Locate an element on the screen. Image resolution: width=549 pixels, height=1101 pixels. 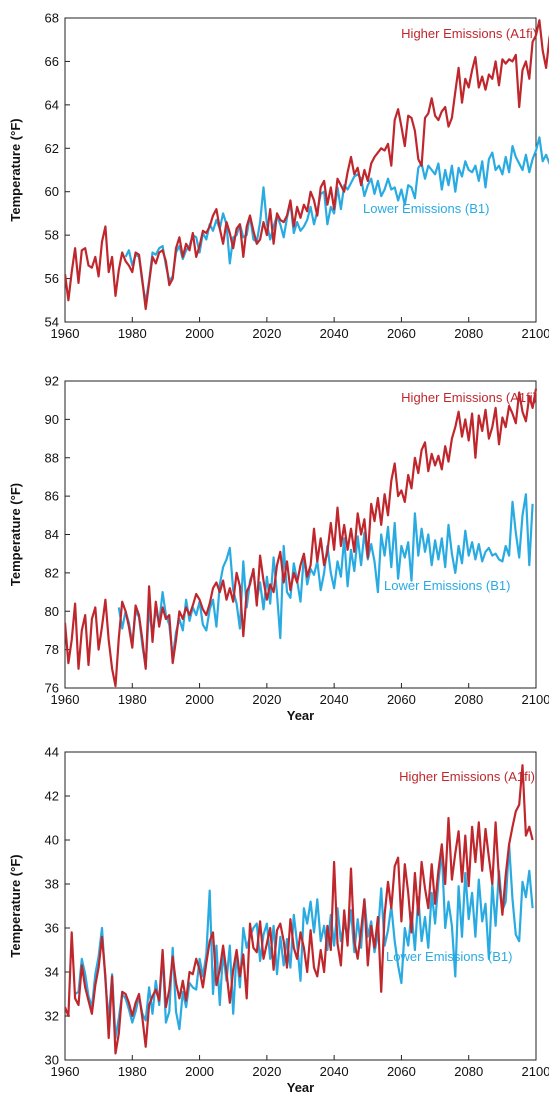
y-tick-label: 30 is located at coordinates (52, 1060).